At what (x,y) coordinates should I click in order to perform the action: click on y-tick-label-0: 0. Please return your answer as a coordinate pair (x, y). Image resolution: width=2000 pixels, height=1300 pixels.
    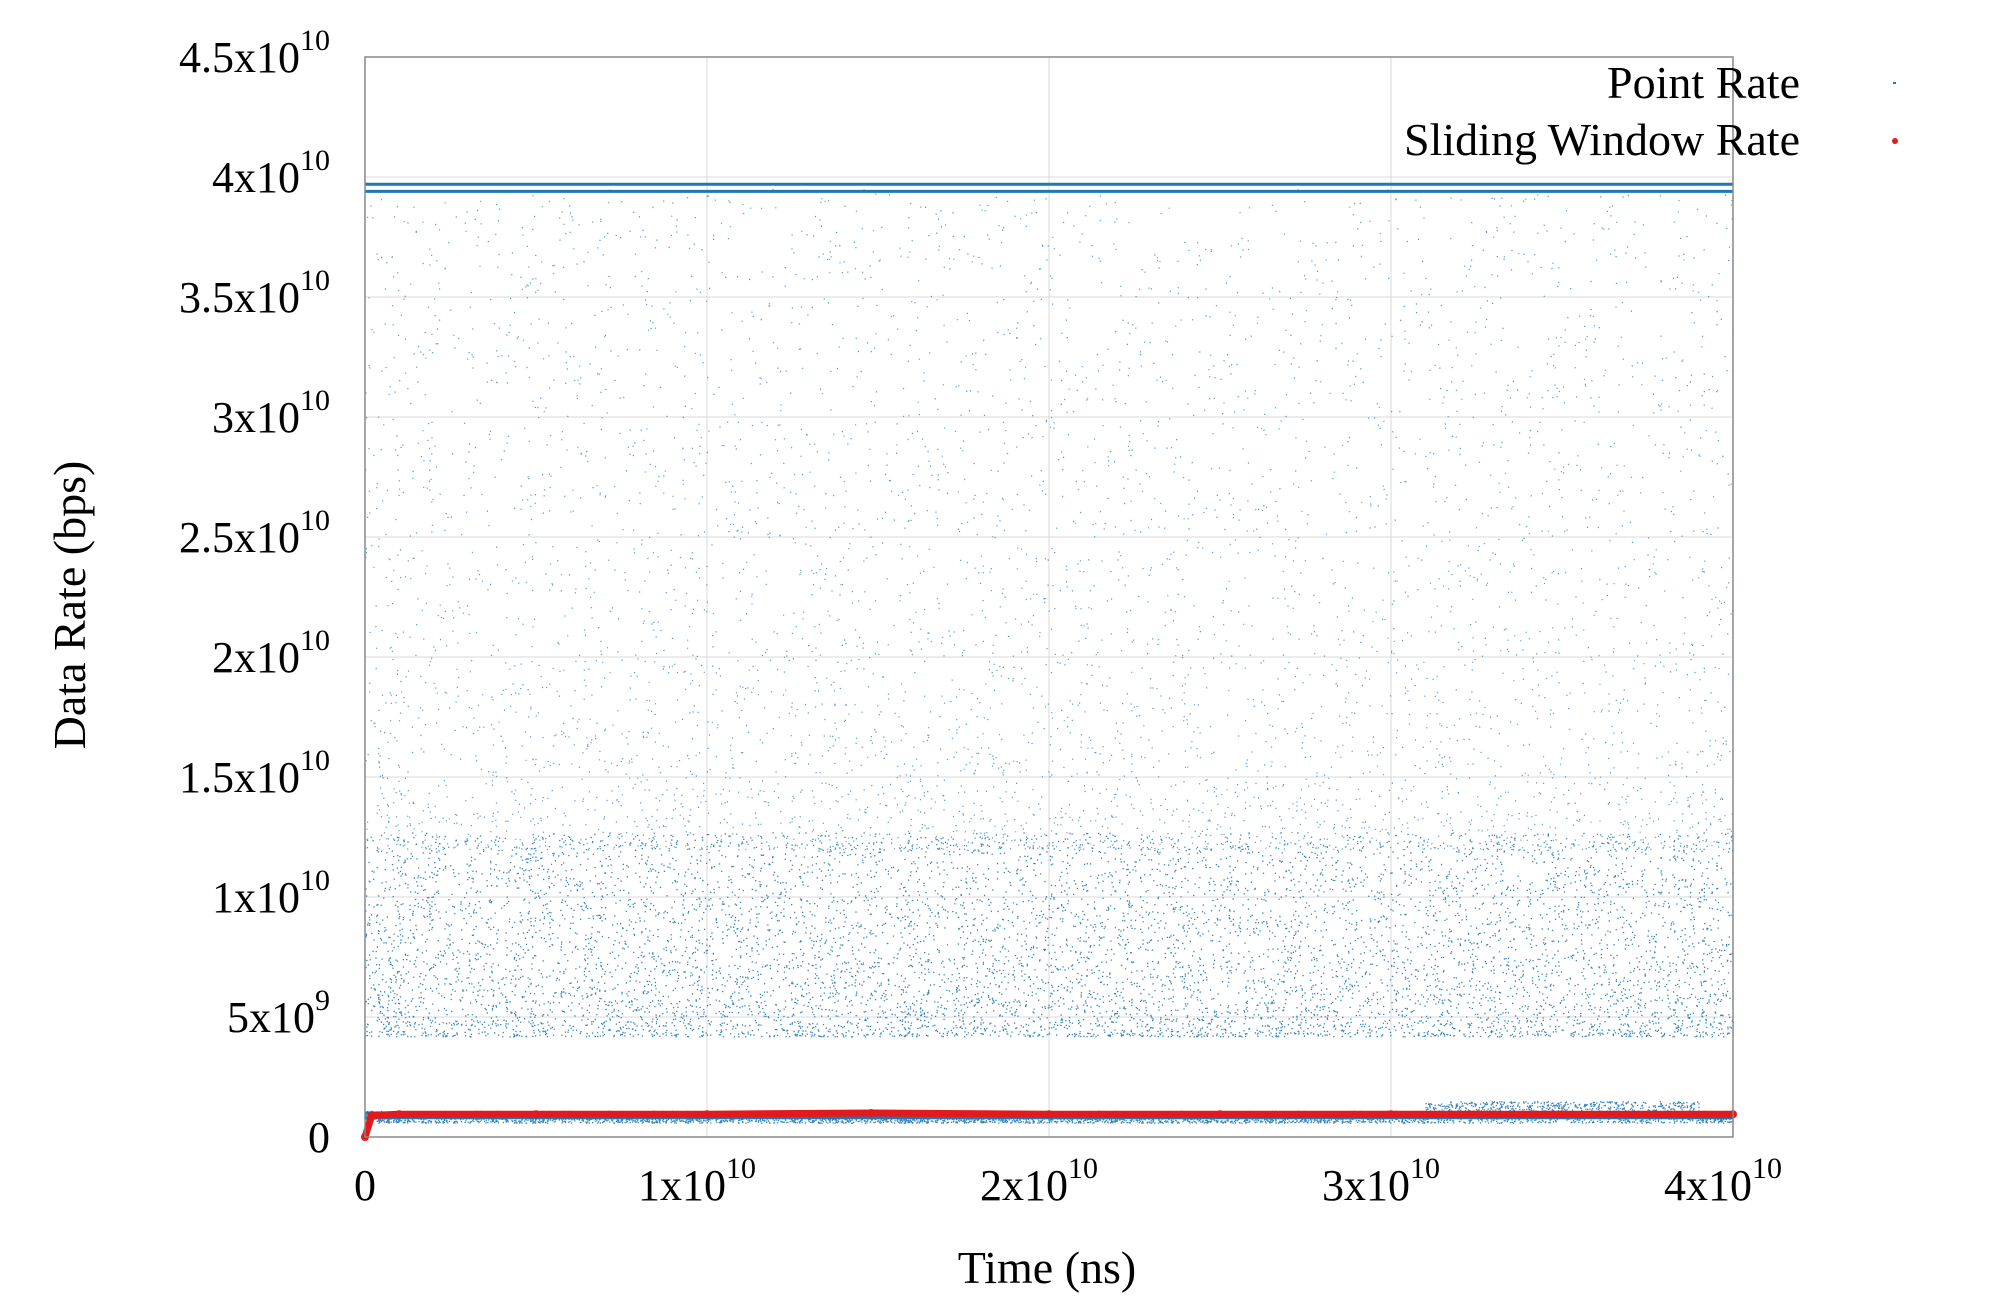
    Looking at the image, I should click on (319, 1137).